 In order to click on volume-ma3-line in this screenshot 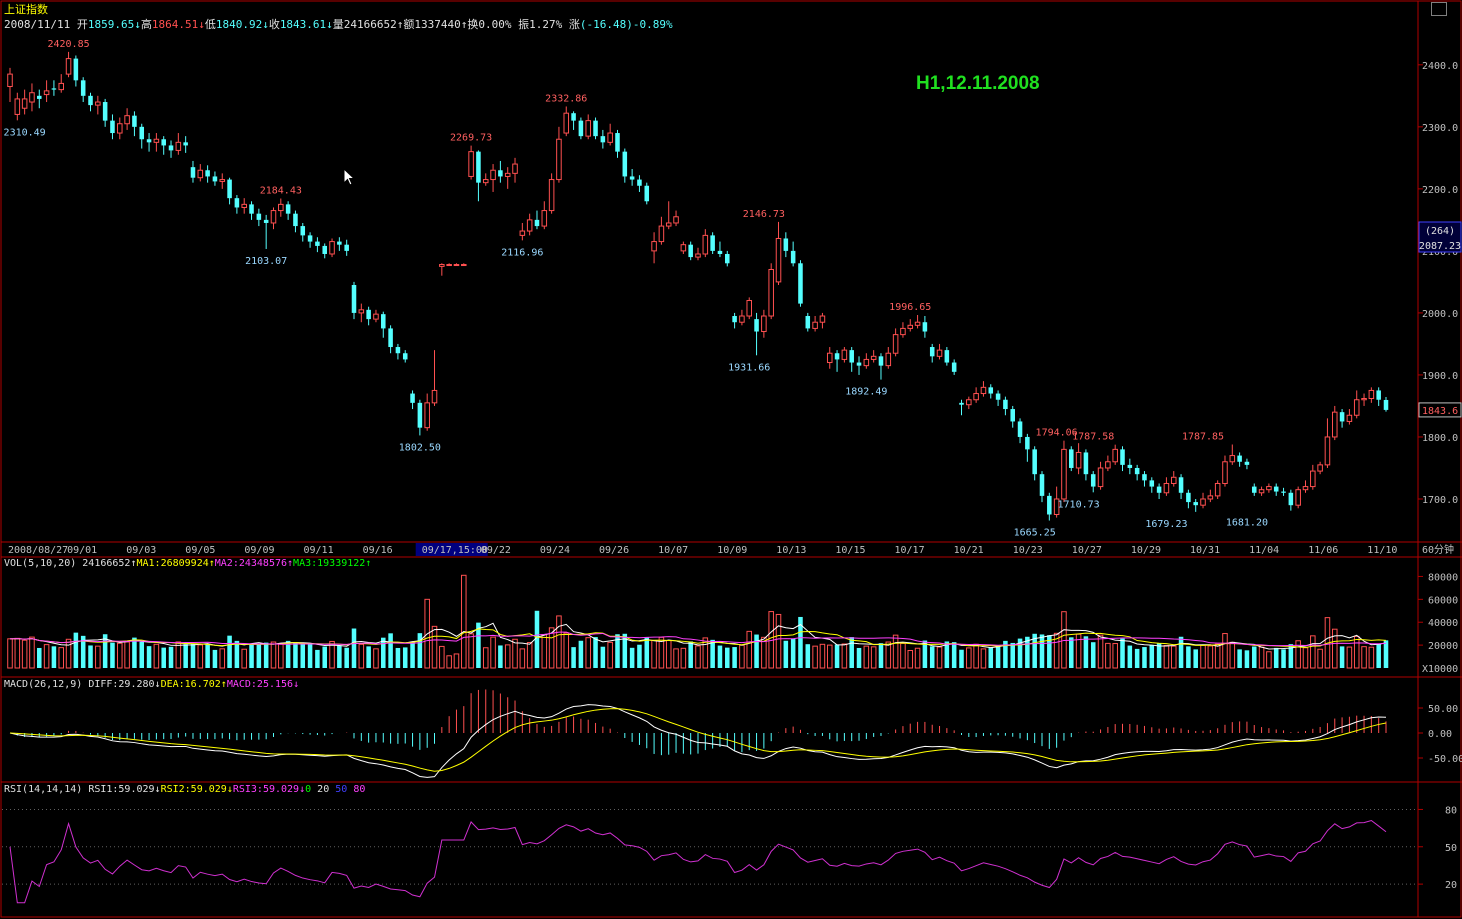, I will do `click(698, 639)`.